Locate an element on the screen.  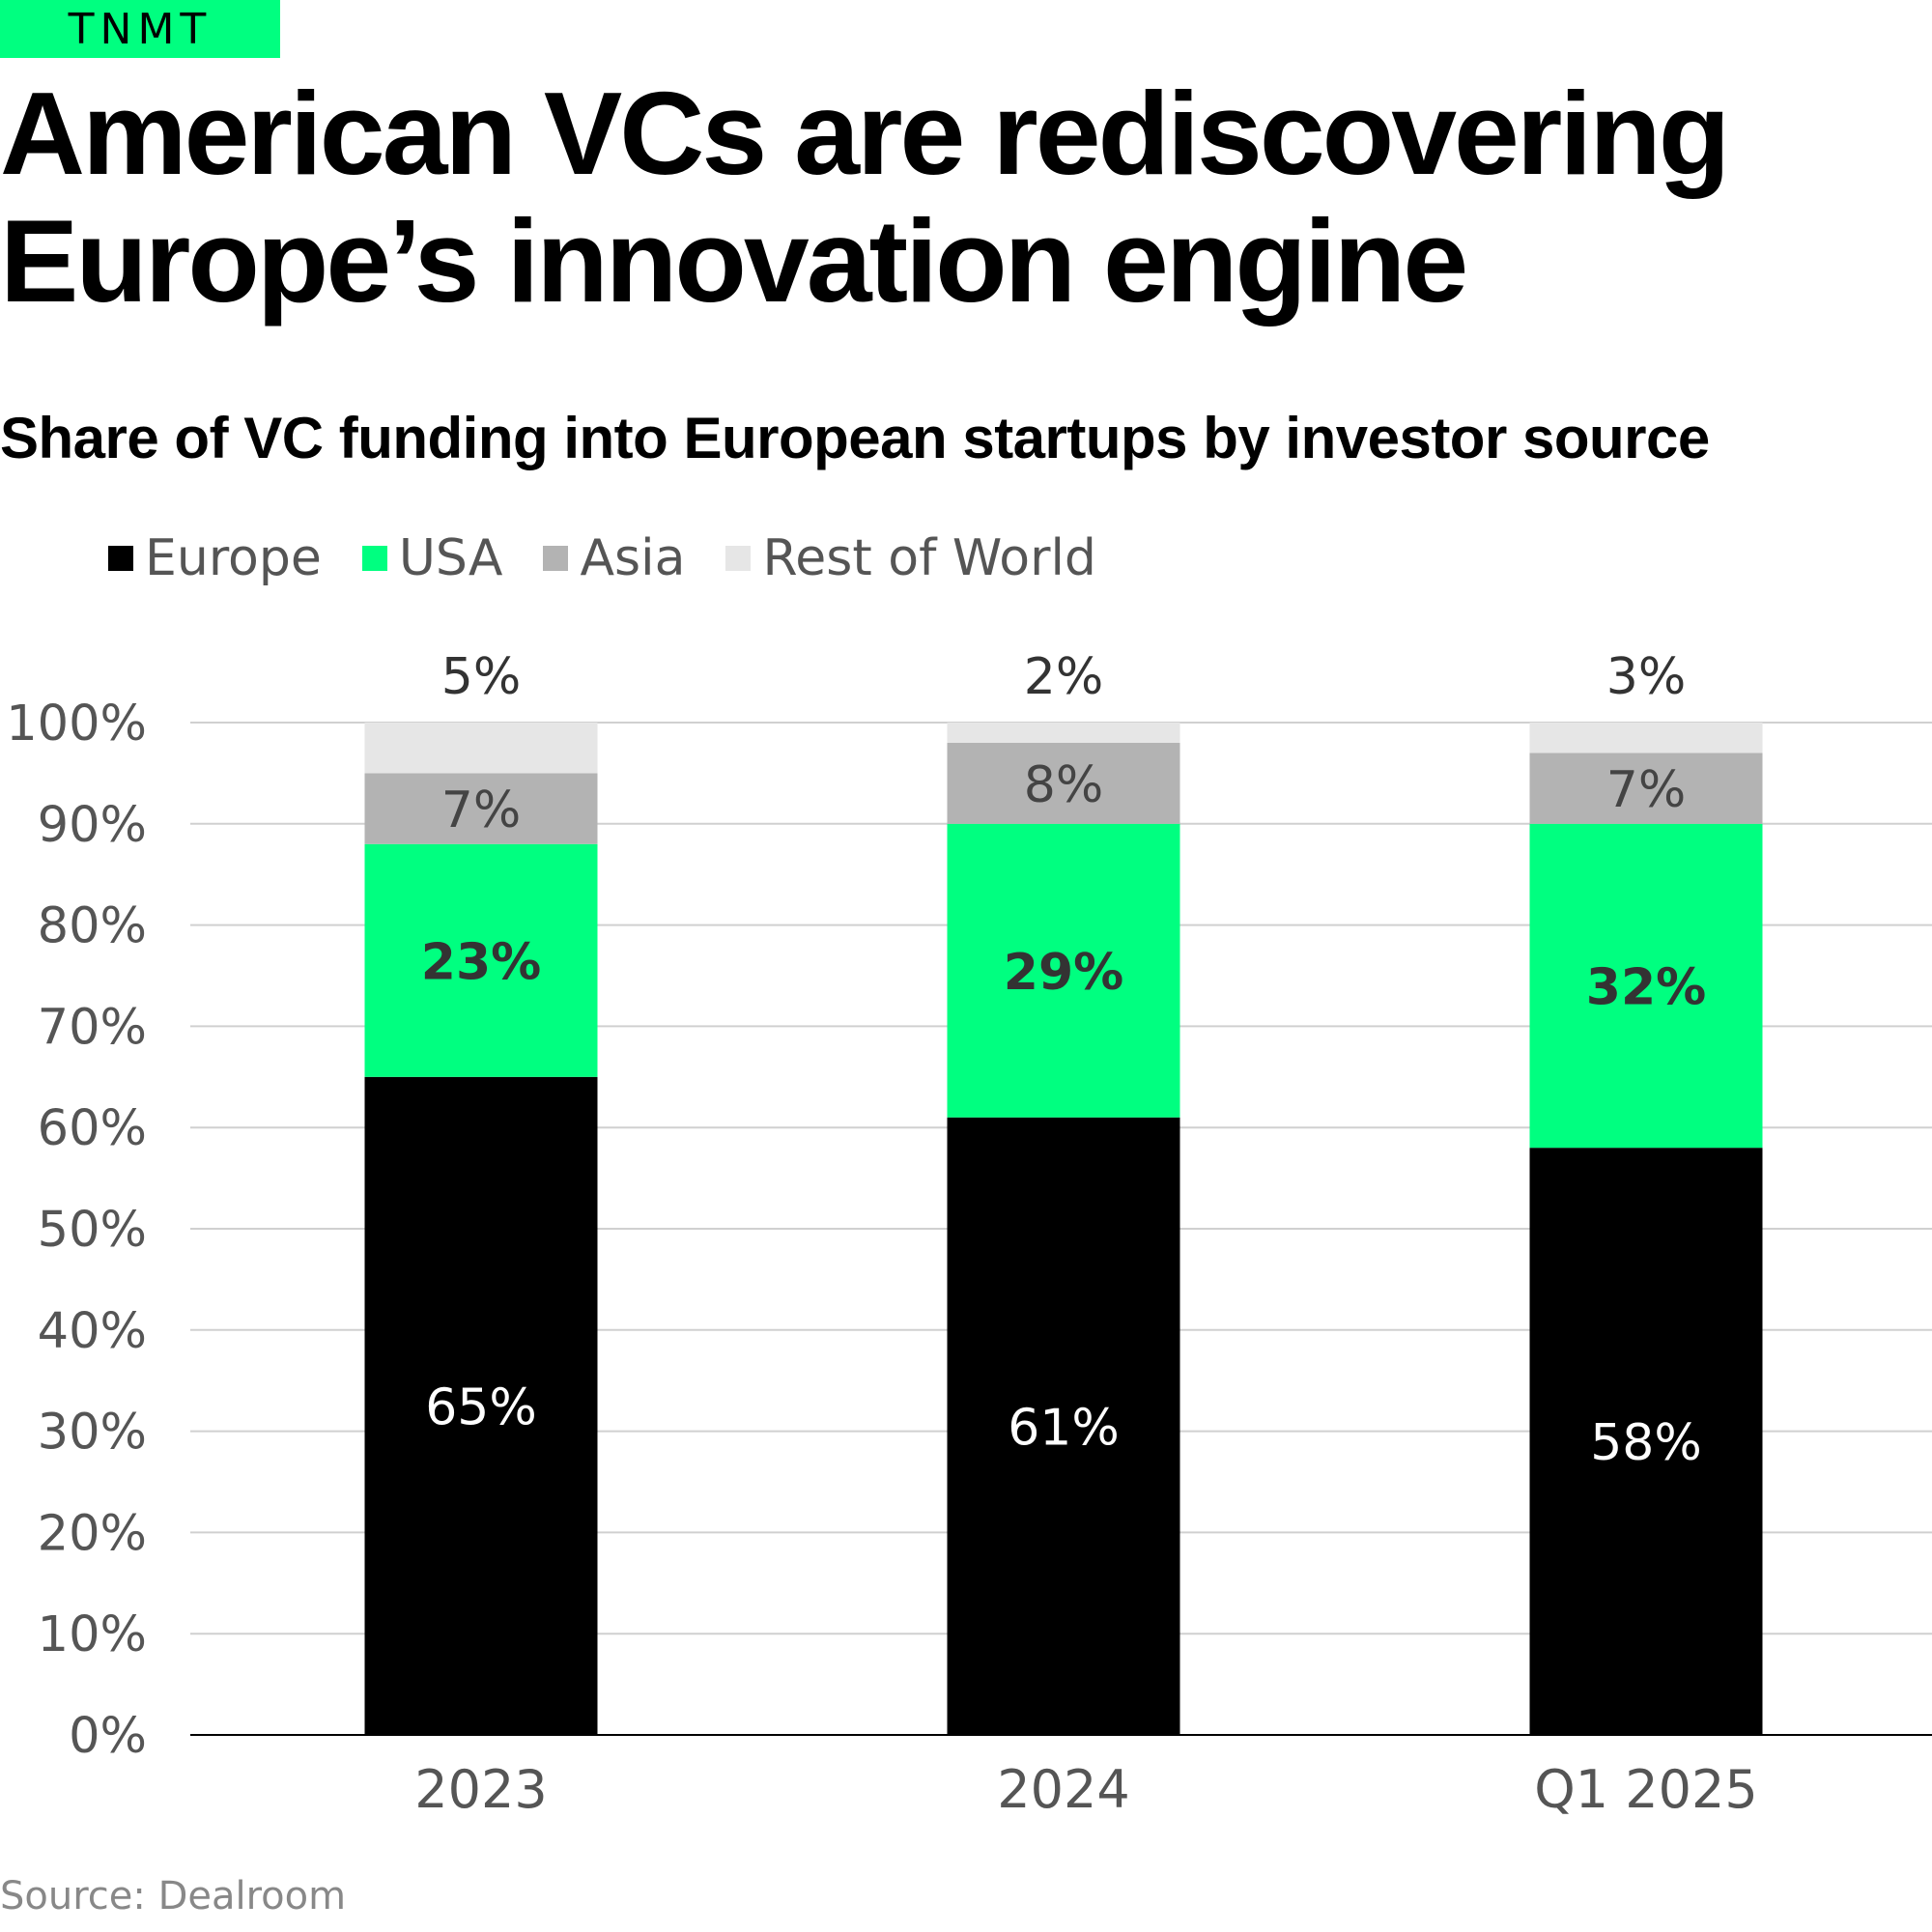
data-label-europe-2023: 65% is located at coordinates (481, 1407).